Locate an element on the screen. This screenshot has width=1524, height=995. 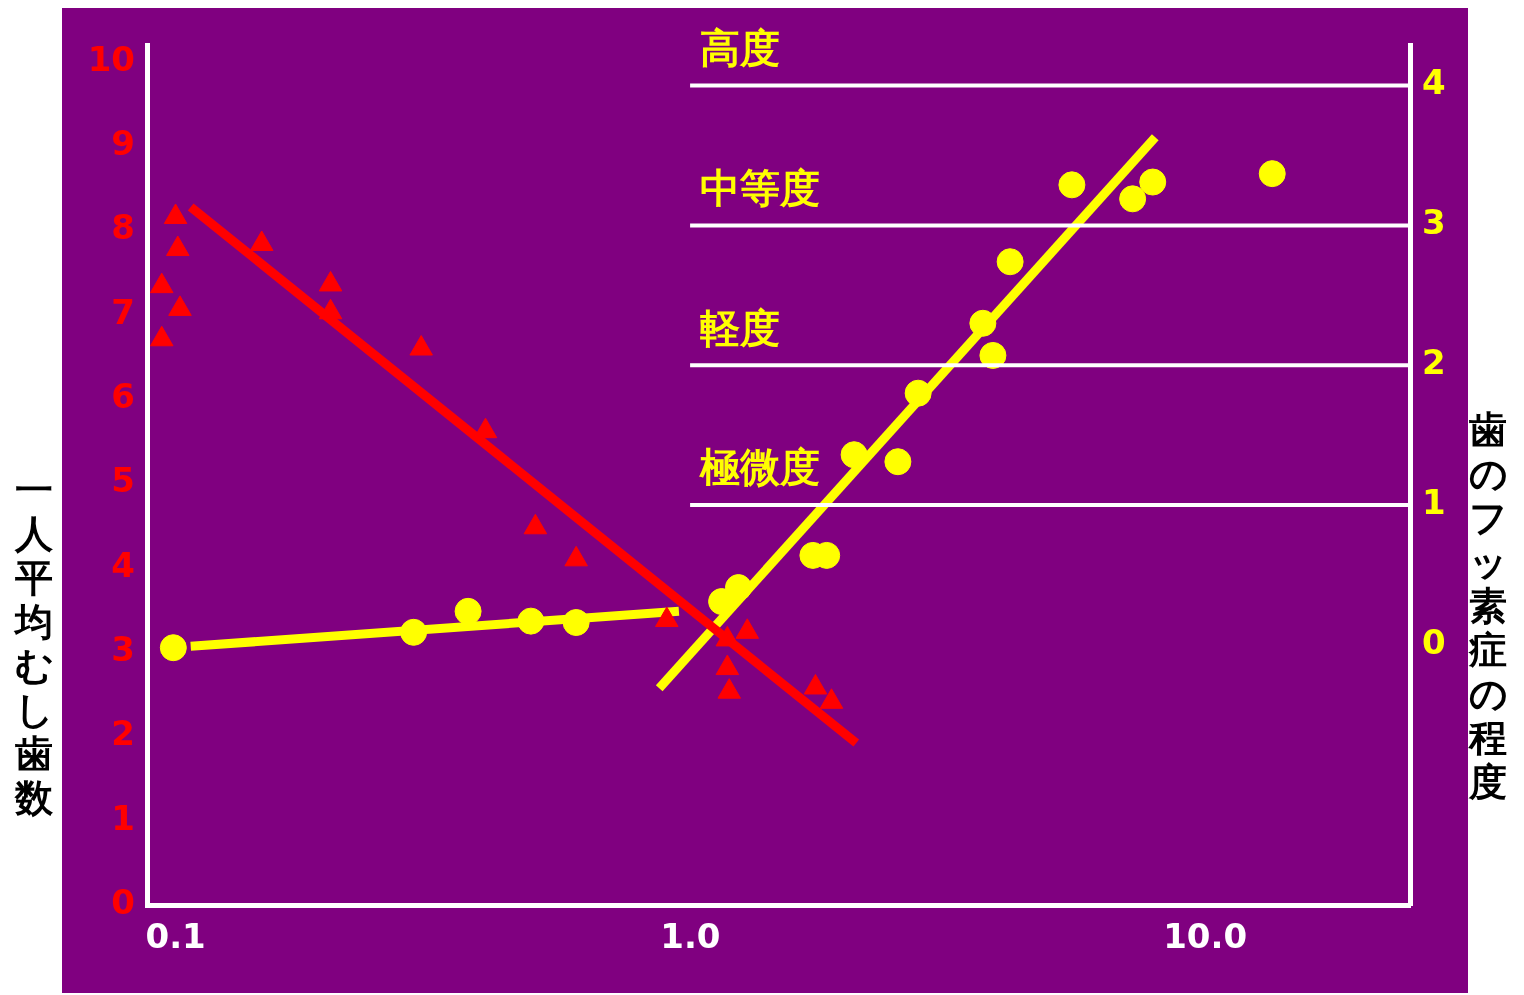
ref-line-label: 高度 is located at coordinates (740, 47).